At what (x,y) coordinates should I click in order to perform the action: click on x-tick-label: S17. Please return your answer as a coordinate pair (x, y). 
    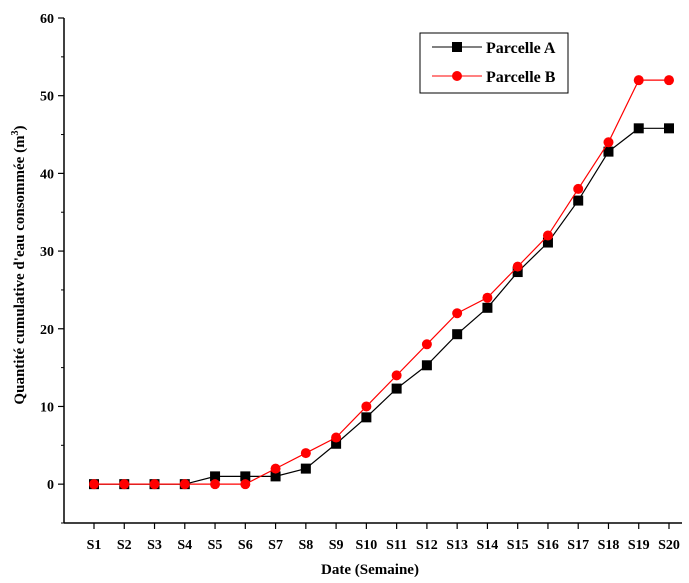
    Looking at the image, I should click on (578, 545).